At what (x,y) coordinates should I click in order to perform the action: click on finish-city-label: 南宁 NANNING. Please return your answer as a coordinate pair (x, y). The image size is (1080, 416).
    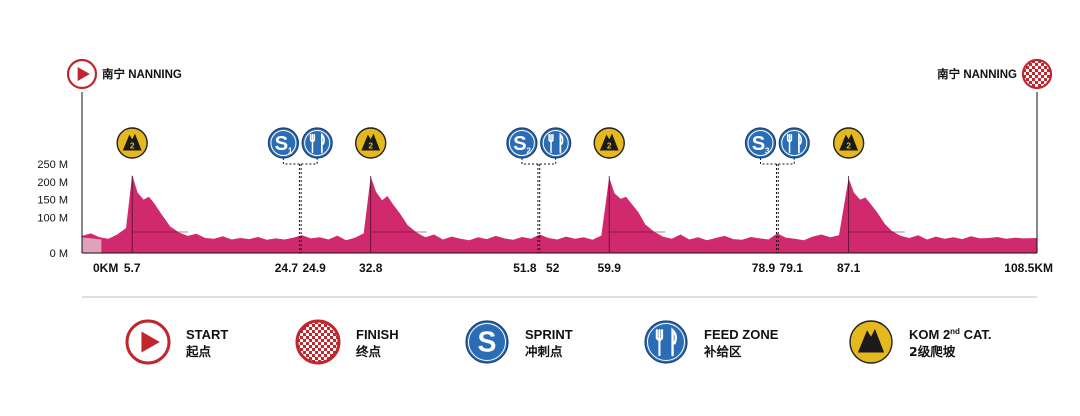
    Looking at the image, I should click on (977, 74).